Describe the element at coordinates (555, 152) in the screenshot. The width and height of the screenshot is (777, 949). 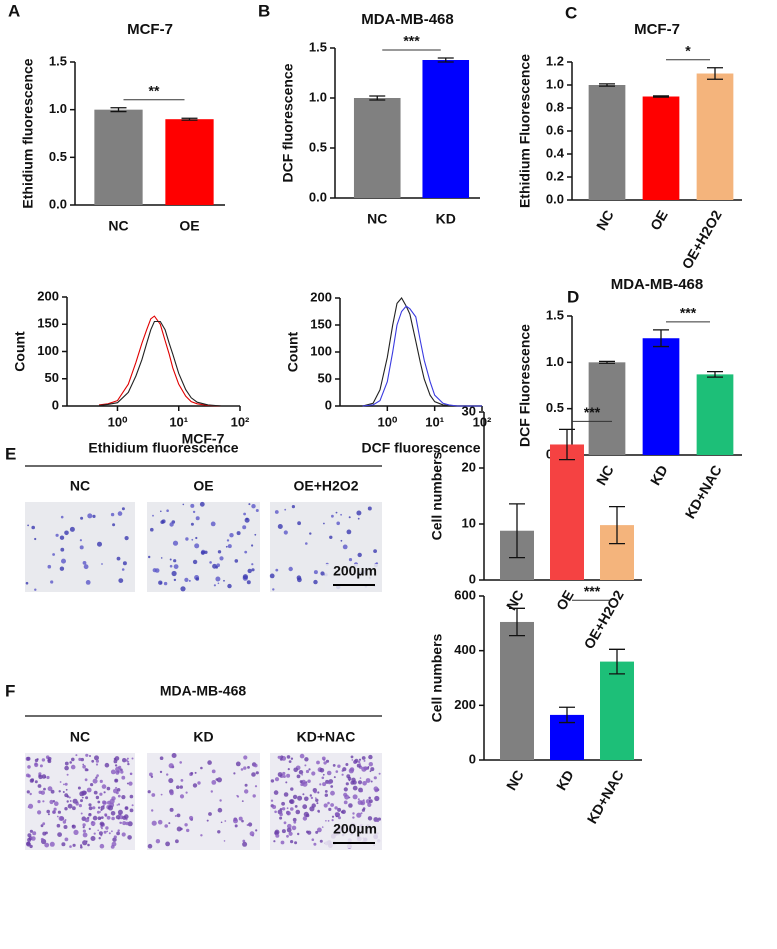
I see `y-tick-label: 0.4` at that location.